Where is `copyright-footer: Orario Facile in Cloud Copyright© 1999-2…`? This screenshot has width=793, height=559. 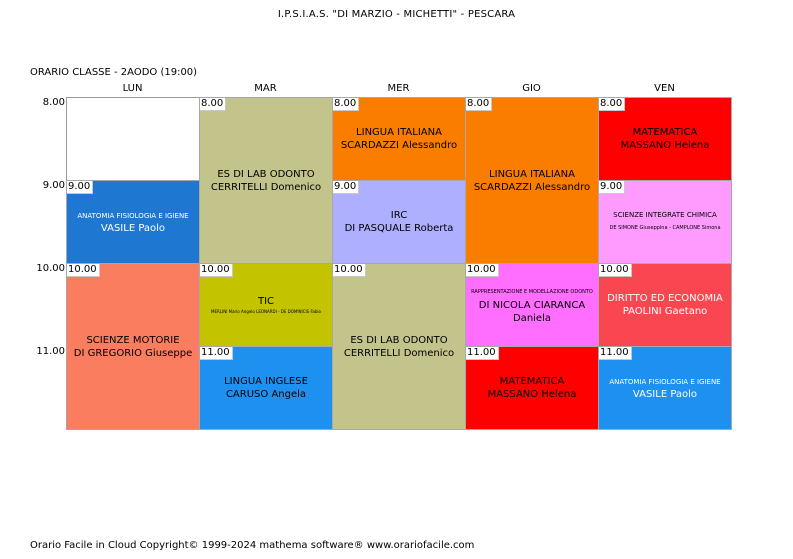 copyright-footer: Orario Facile in Cloud Copyright© 1999-2… is located at coordinates (252, 545).